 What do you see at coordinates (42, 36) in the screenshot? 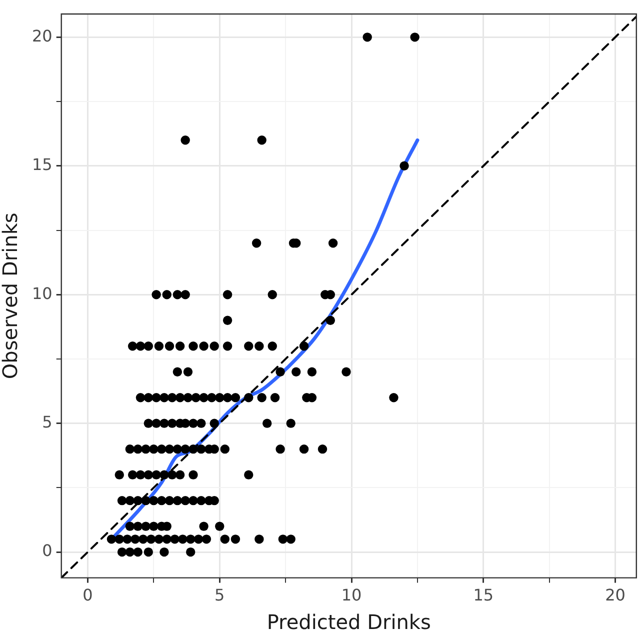
I see `y-tick-label: 20` at bounding box center [42, 36].